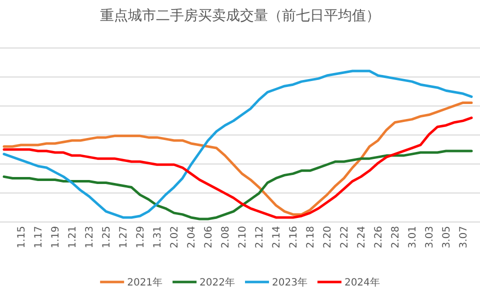 The width and height of the screenshot is (480, 300). What do you see at coordinates (39, 237) in the screenshot?
I see `x-tick-label: 1.17` at bounding box center [39, 237].